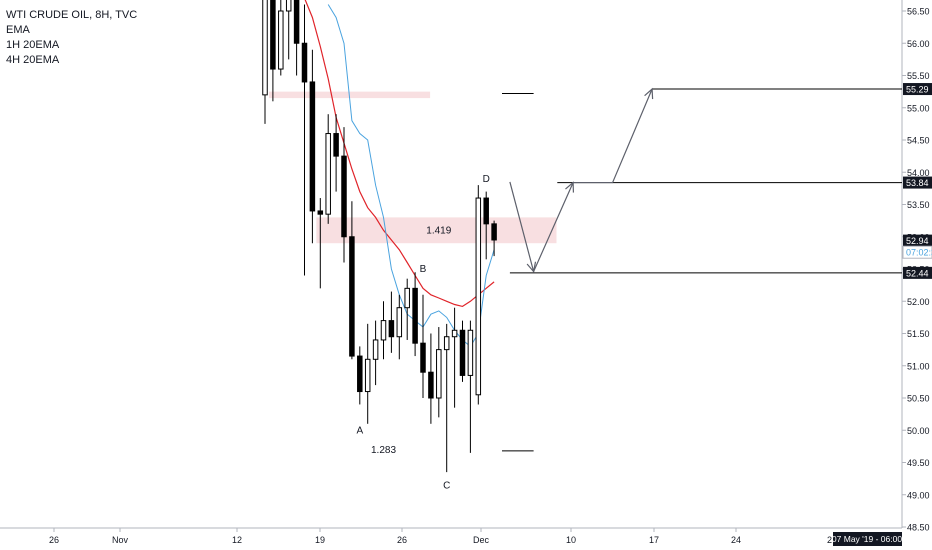 The image size is (932, 550). Describe the element at coordinates (736, 540) in the screenshot. I see `x-tick-label: 24` at that location.